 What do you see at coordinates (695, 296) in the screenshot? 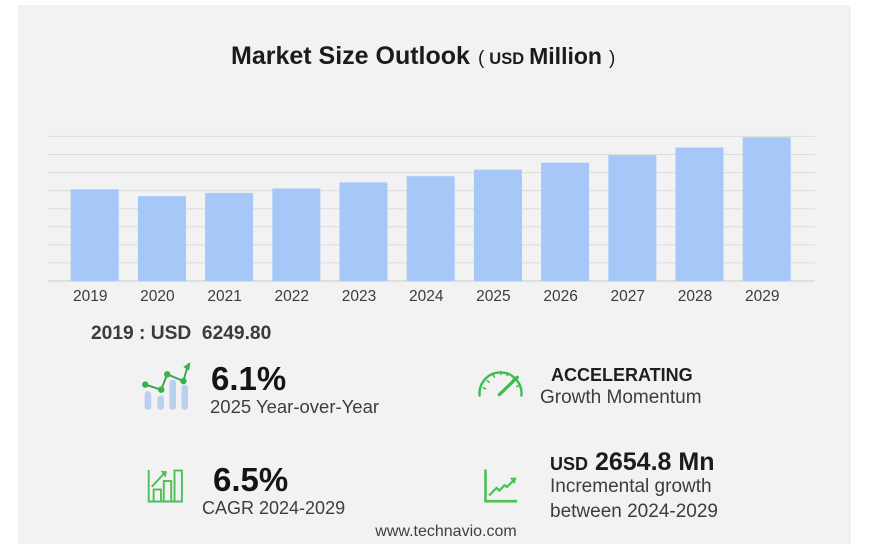
I see `svg-text: 2028` at bounding box center [695, 296].